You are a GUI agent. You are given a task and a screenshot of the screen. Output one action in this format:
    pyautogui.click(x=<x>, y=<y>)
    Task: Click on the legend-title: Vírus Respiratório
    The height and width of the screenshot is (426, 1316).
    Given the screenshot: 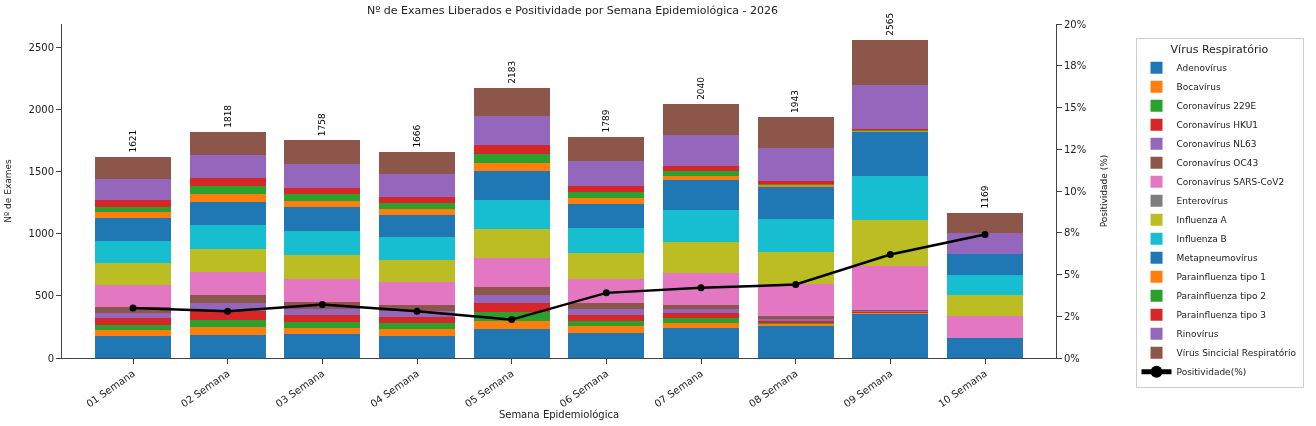 What is the action you would take?
    pyautogui.click(x=1219, y=50)
    